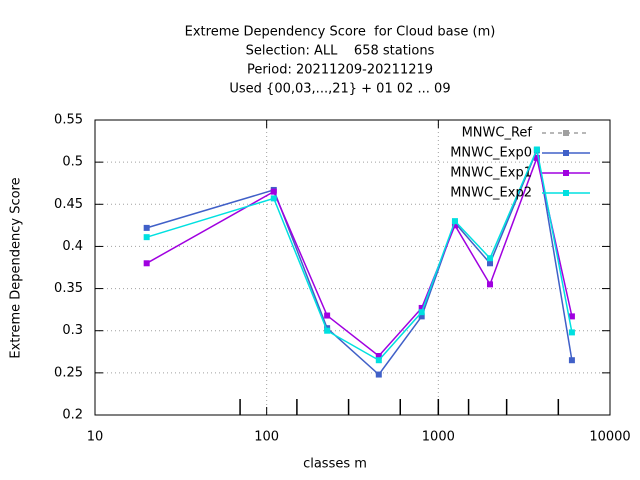 The image size is (640, 480). What do you see at coordinates (72, 246) in the screenshot?
I see `y-tick-label: 0.4` at bounding box center [72, 246].